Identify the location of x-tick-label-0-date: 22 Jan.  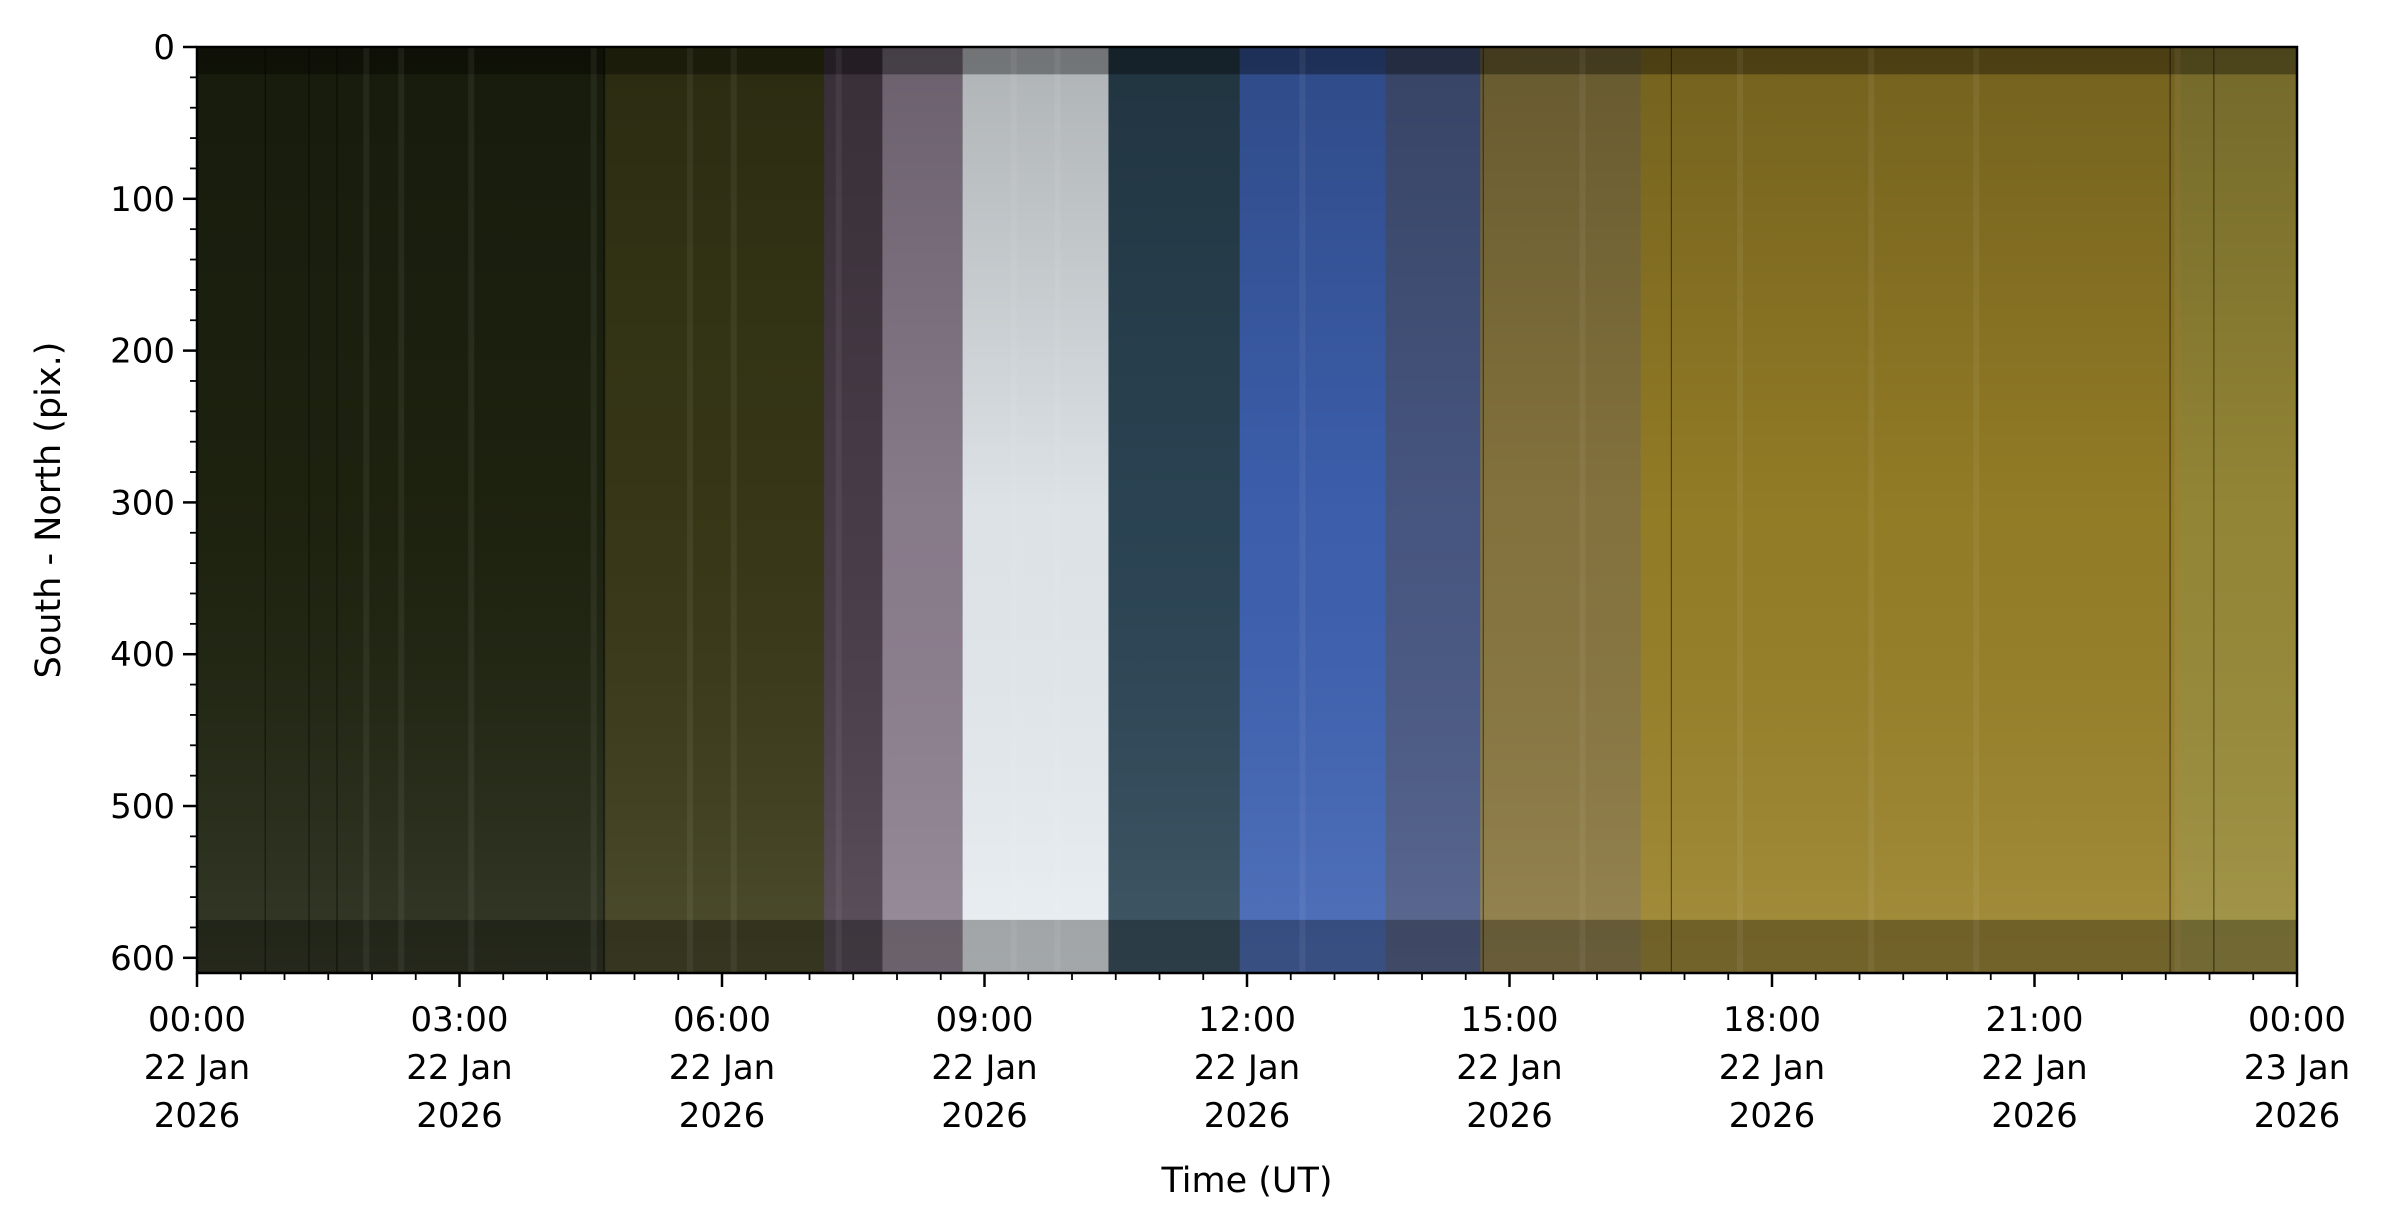
(197, 1068).